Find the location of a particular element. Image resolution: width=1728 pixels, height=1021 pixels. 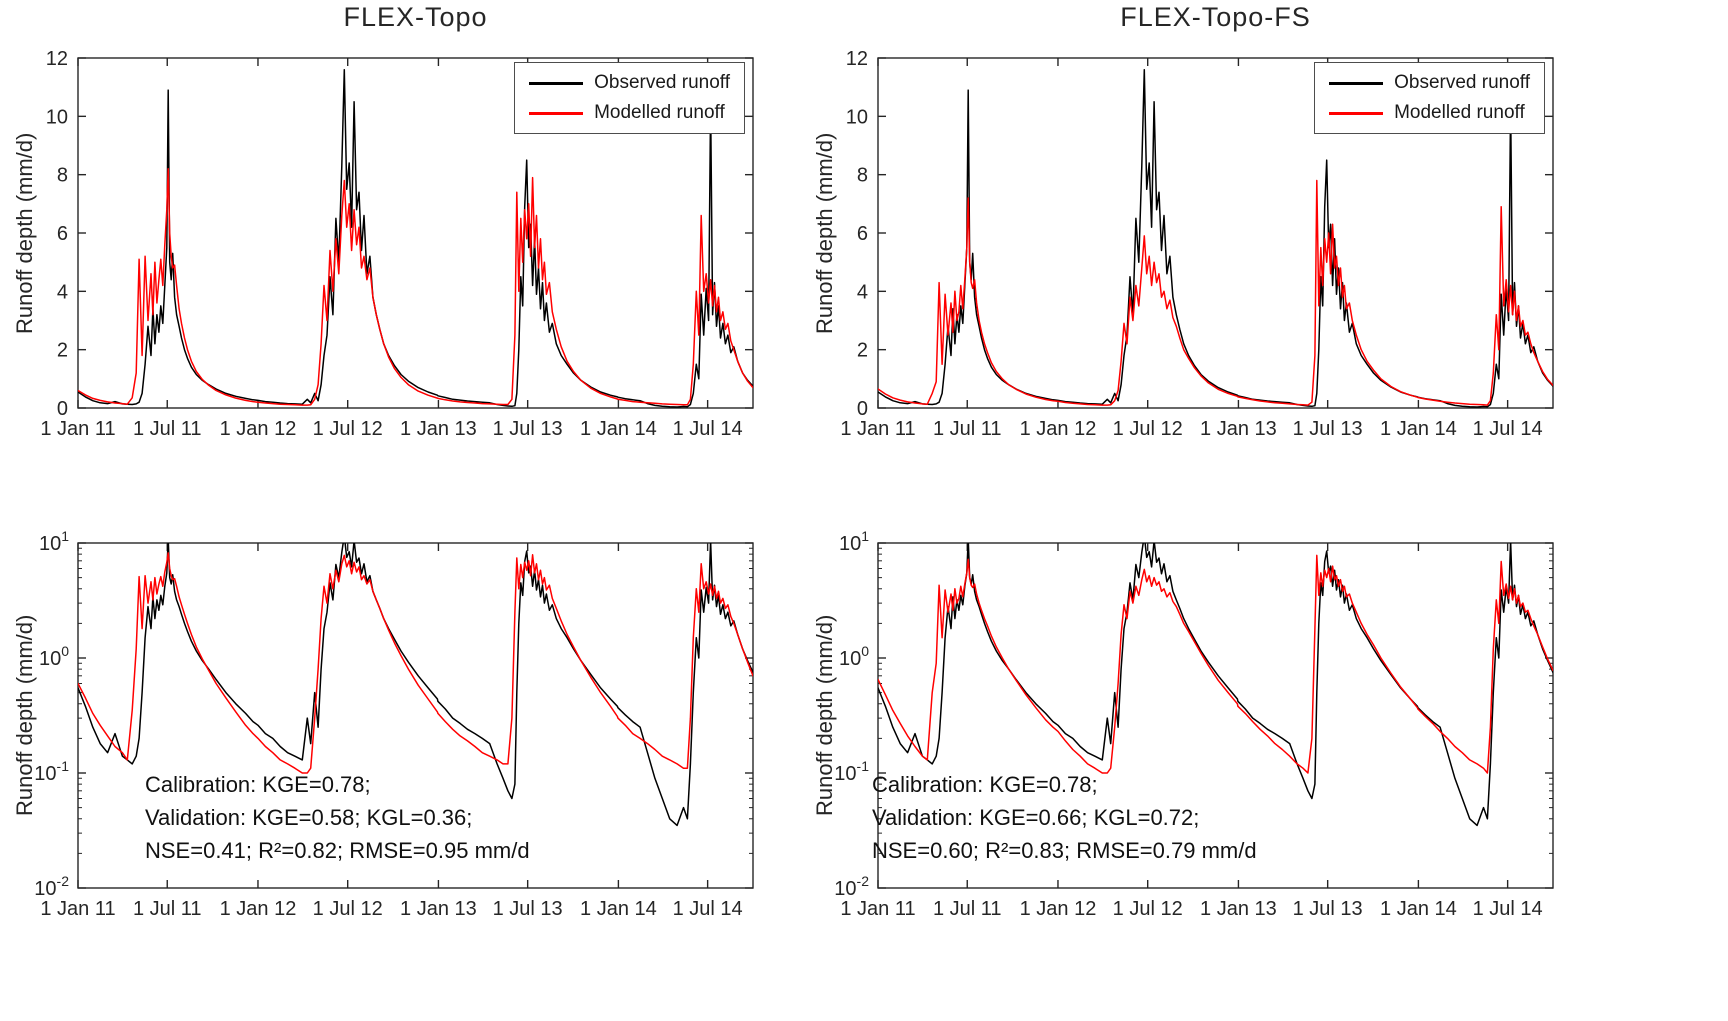

stats-line-metrics: NSE=0.41; R²=0.82; RMSE=0.95 mm/d is located at coordinates (337, 850).